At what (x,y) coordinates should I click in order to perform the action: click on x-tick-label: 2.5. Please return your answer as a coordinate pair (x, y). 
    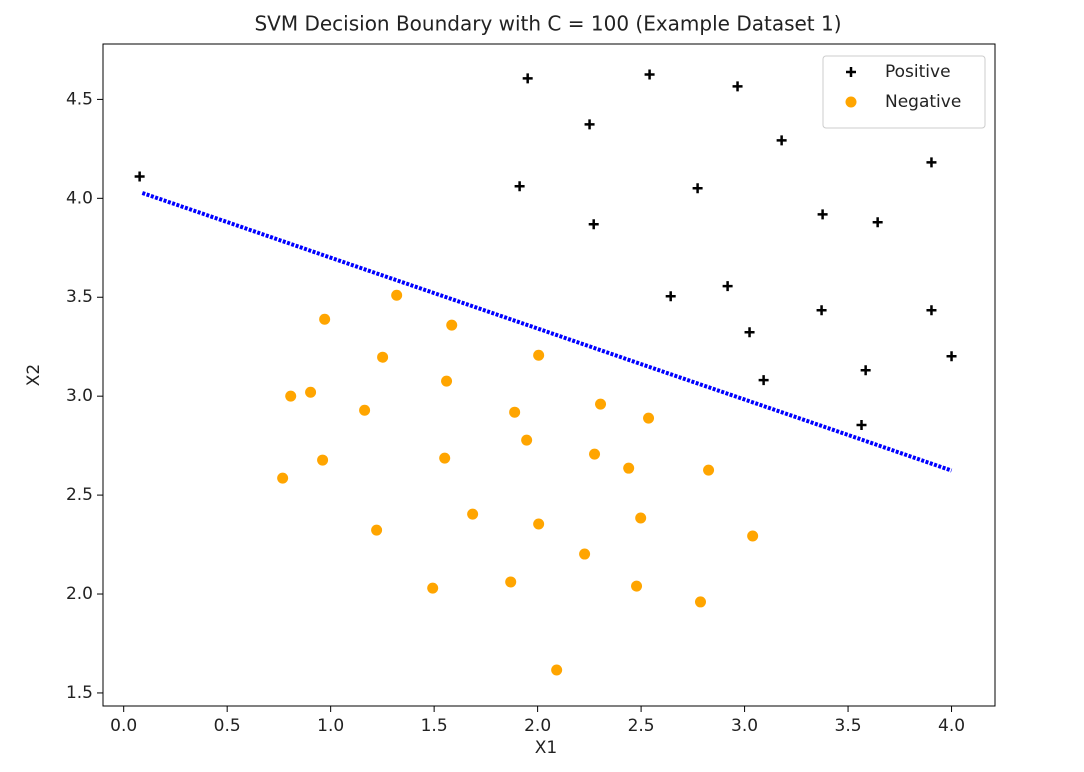
    Looking at the image, I should click on (641, 726).